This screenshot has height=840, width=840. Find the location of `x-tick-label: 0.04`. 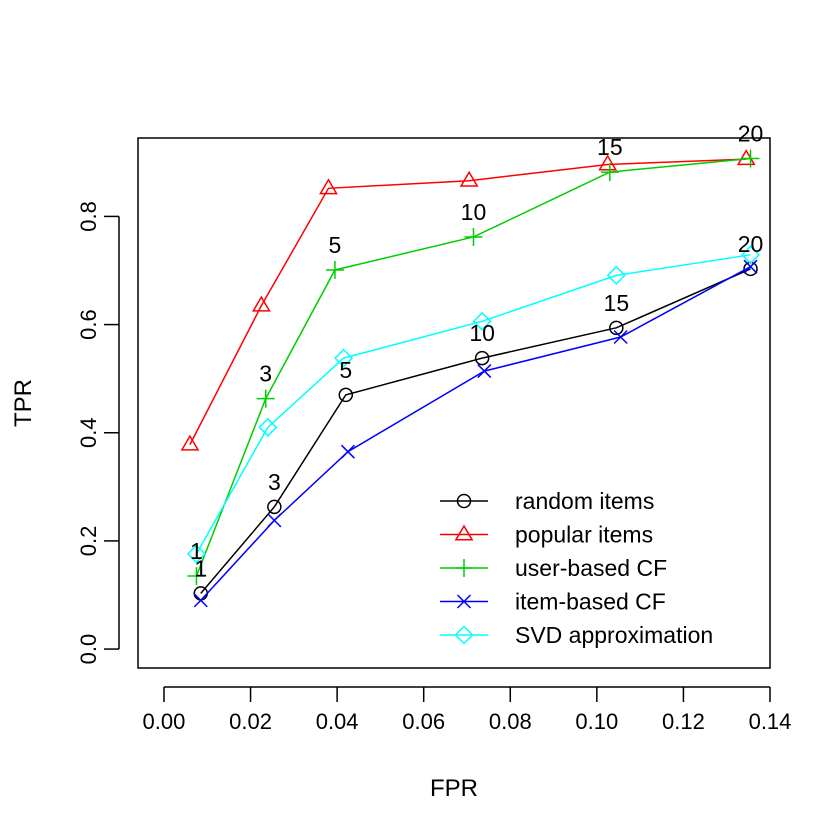

x-tick-label: 0.04 is located at coordinates (337, 721).